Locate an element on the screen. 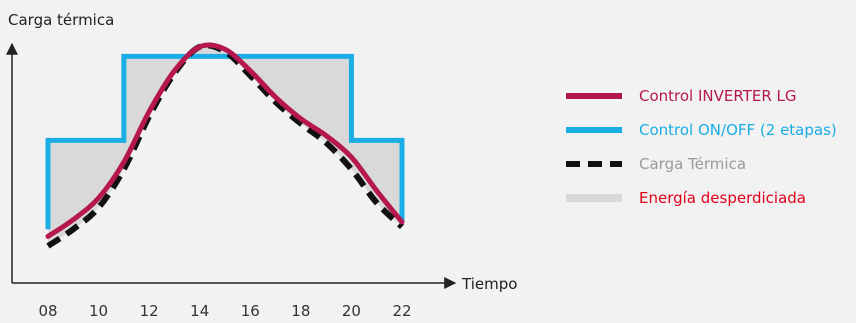 This screenshot has height=323, width=856. legend-label: Carga Térmica is located at coordinates (692, 164).